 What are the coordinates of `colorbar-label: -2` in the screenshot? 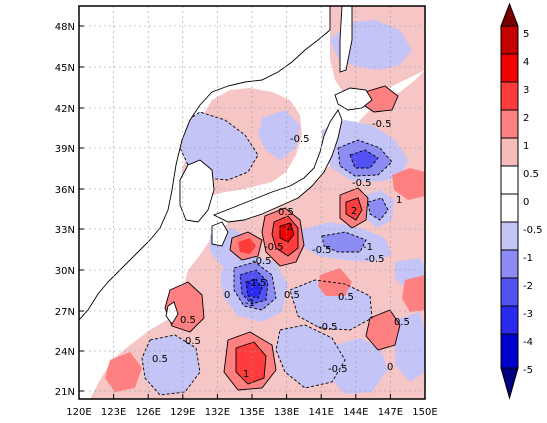 It's located at (528, 286).